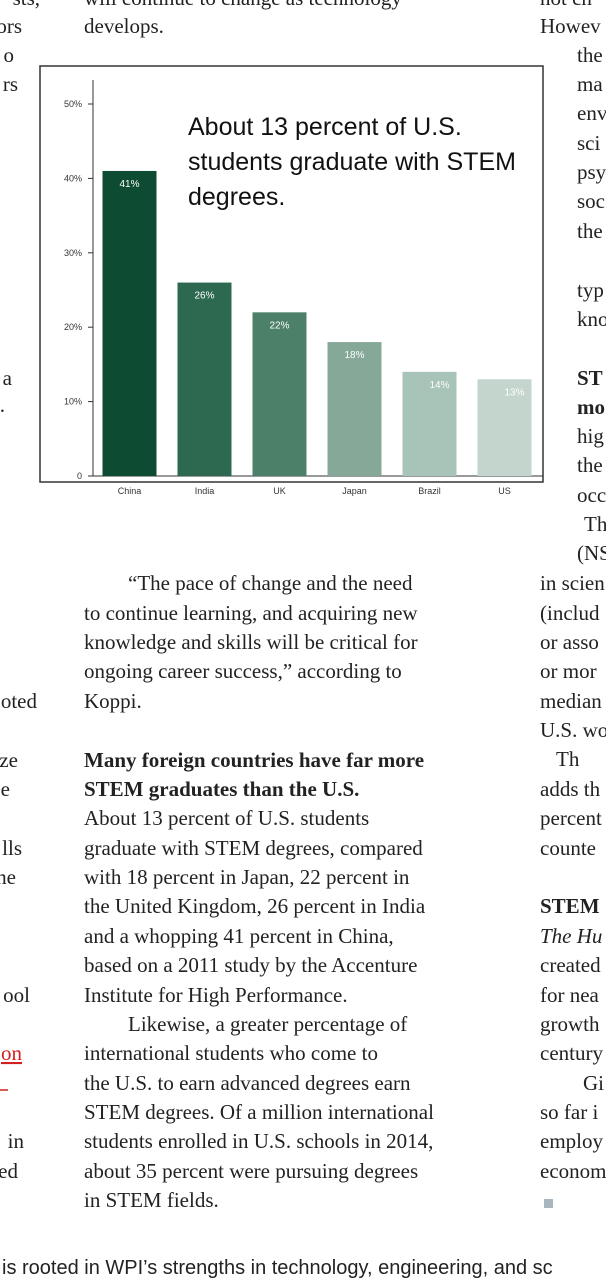 The height and width of the screenshot is (1280, 606). What do you see at coordinates (16, 995) in the screenshot?
I see `text-fragment: ool` at bounding box center [16, 995].